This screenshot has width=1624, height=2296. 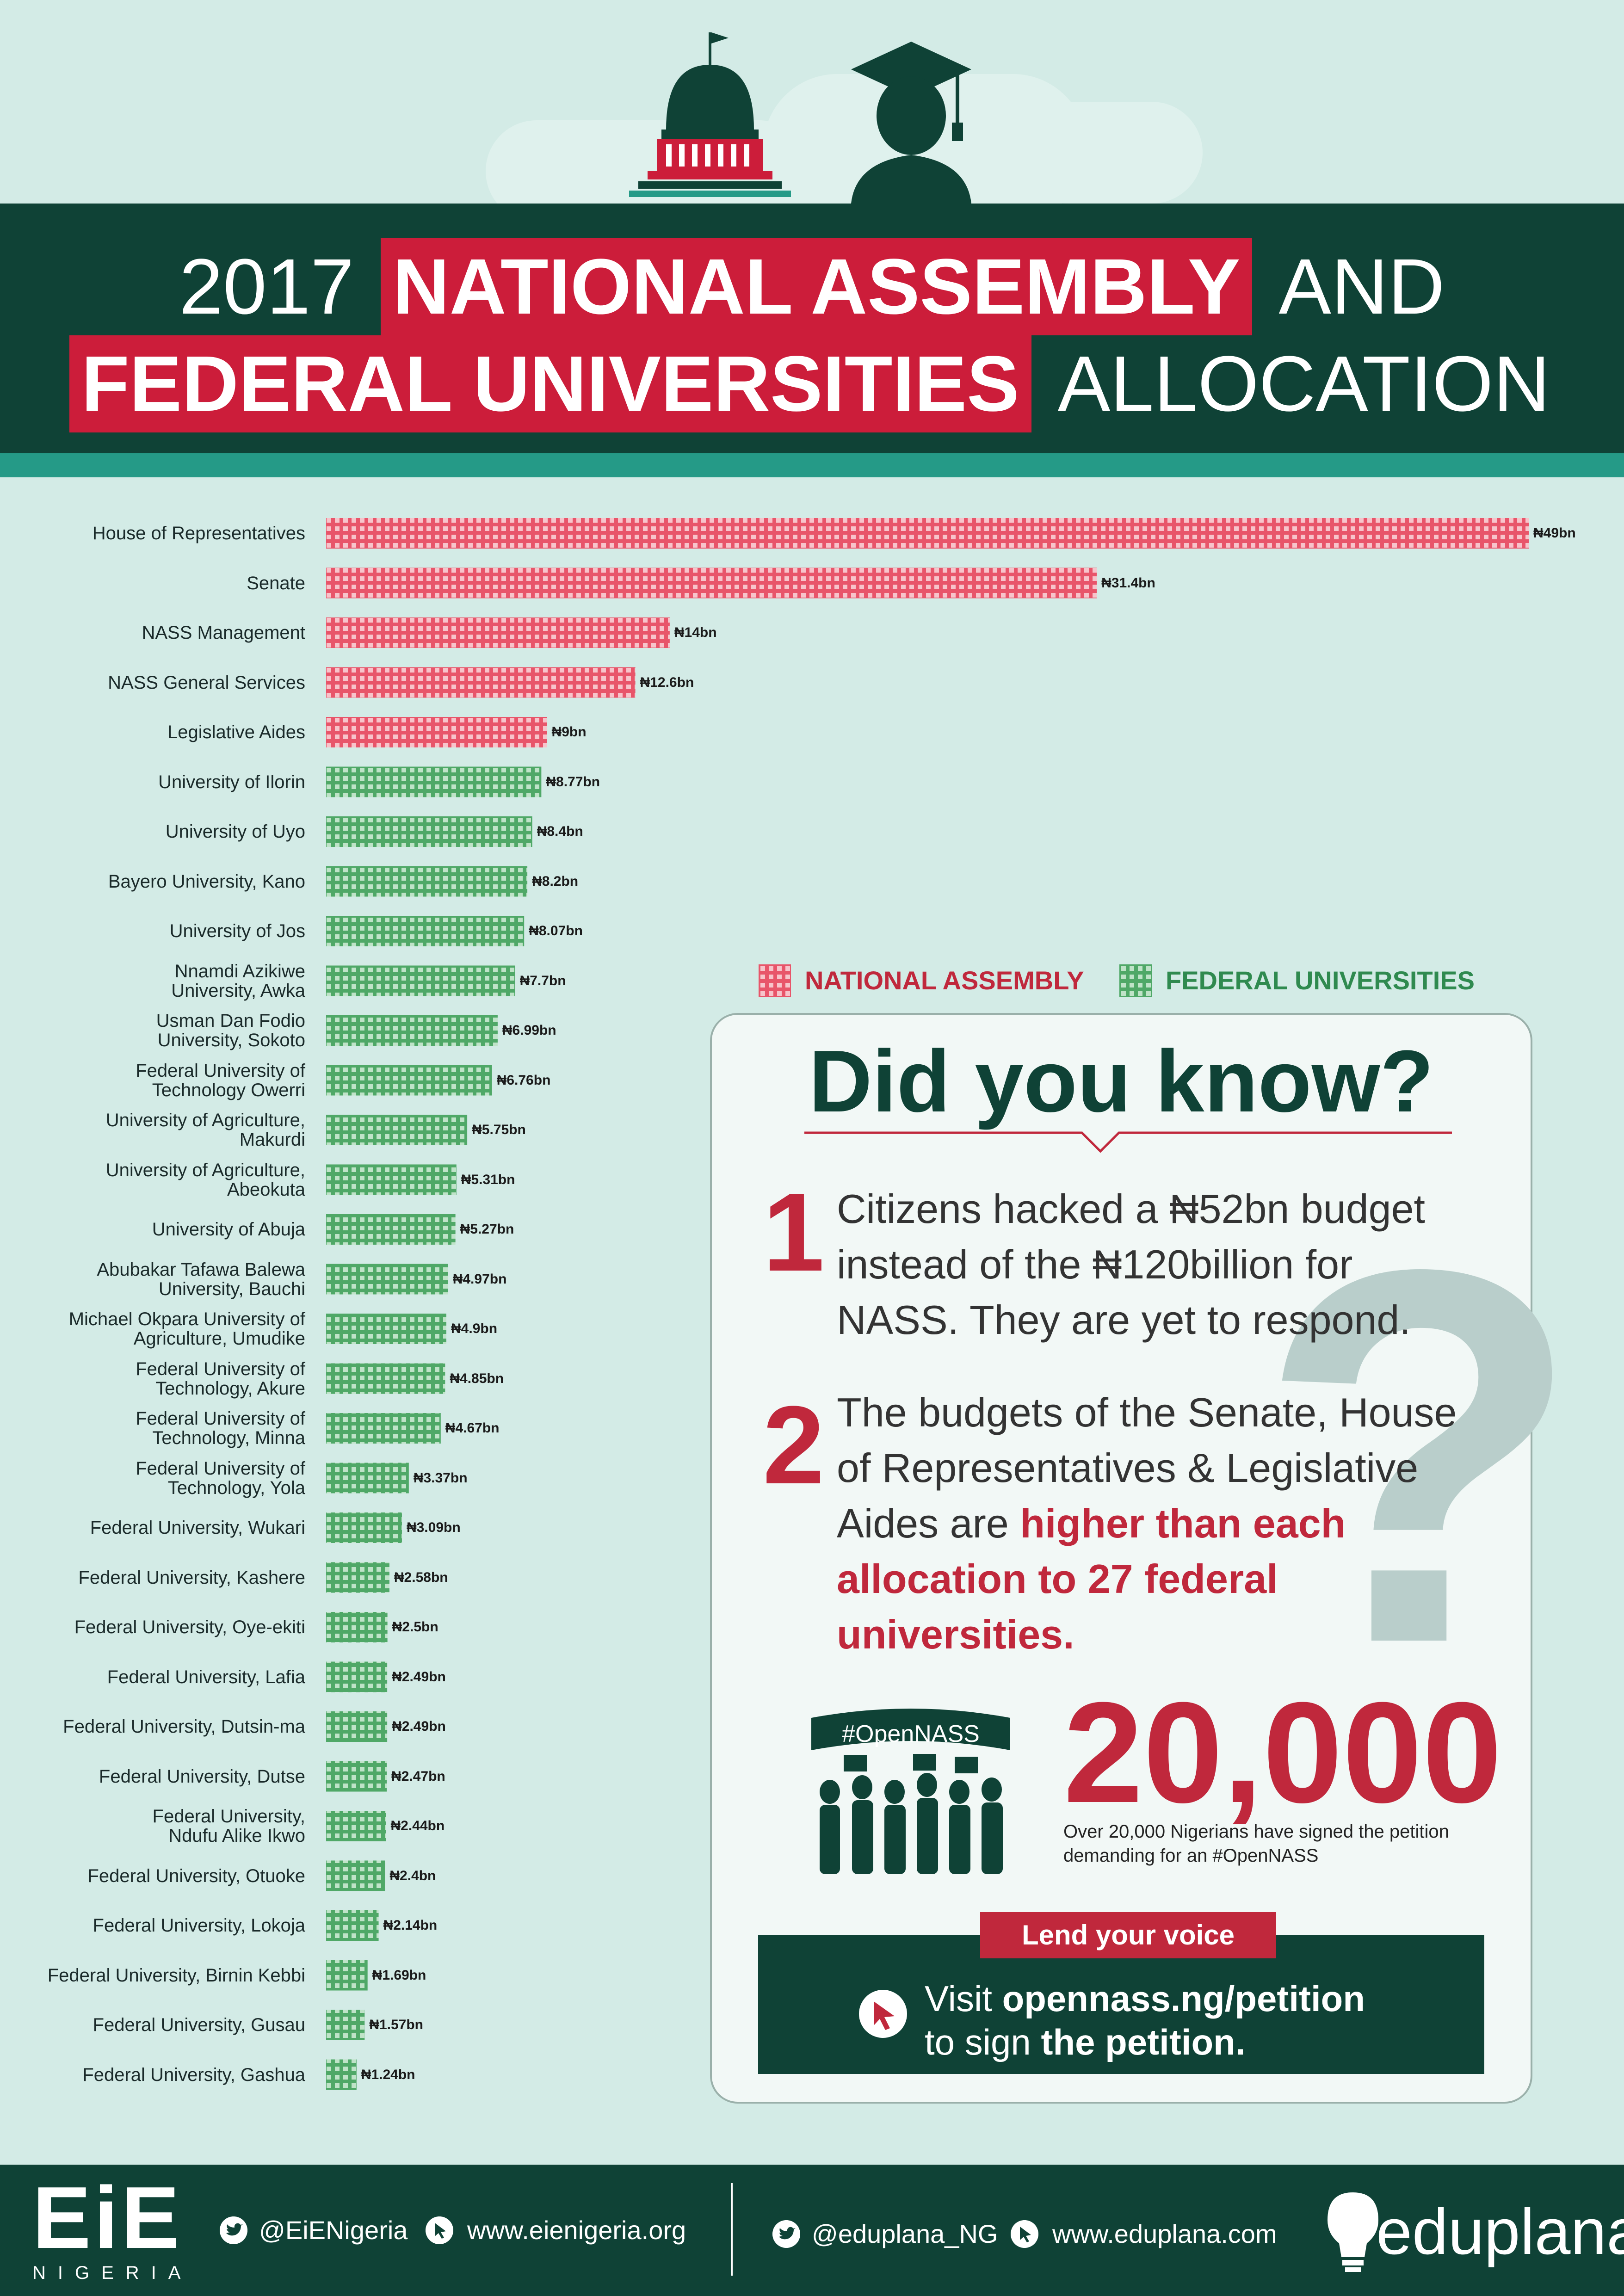 I want to click on category-label-line: Technology, Minna, so click(x=228, y=1438).